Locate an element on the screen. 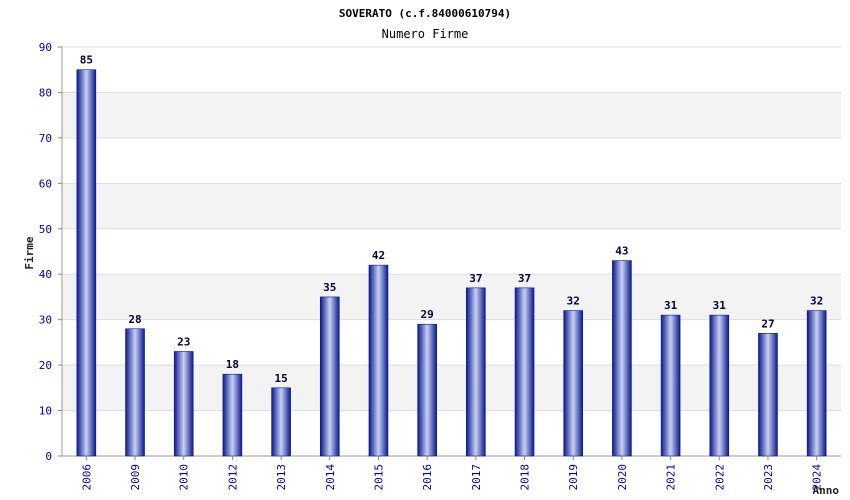 The height and width of the screenshot is (500, 850). y-tick-label: 0 is located at coordinates (48, 456).